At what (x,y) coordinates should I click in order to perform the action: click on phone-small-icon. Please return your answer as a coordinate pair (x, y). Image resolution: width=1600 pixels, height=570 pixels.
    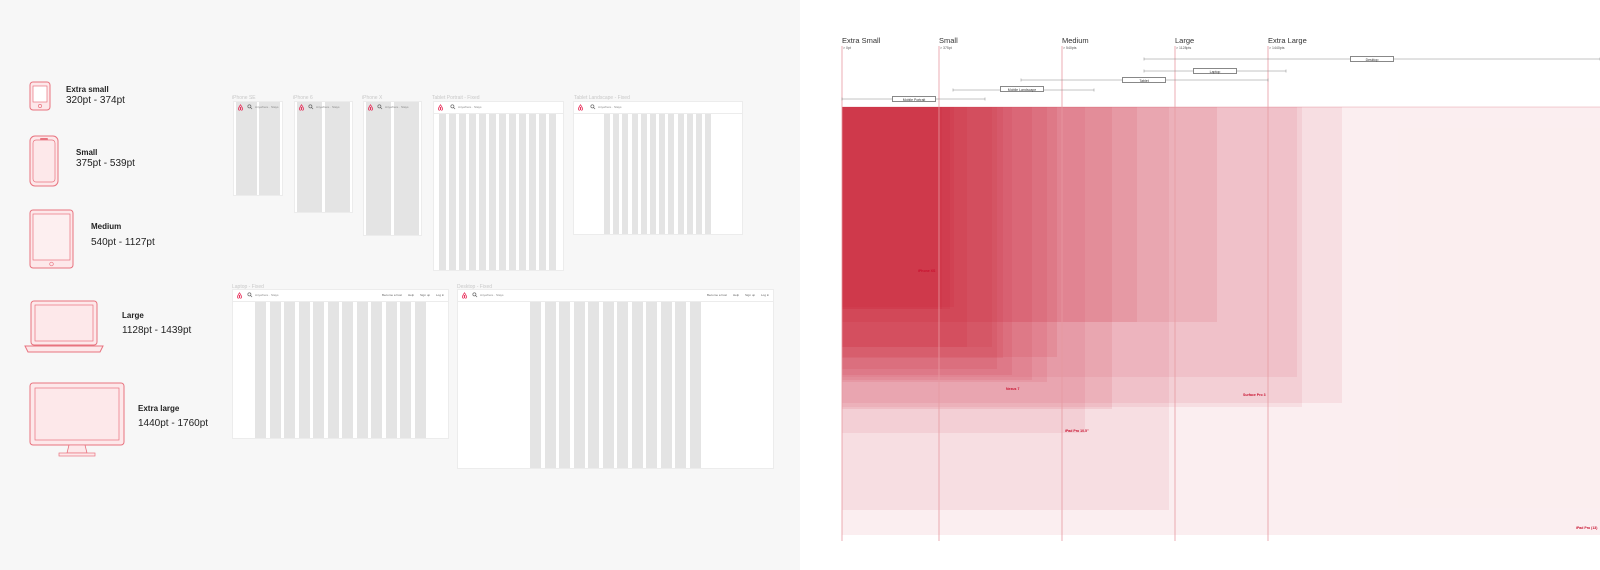
    Looking at the image, I should click on (40, 96).